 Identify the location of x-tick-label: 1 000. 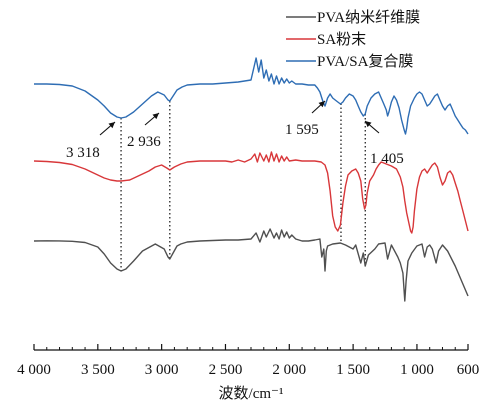
(417, 370).